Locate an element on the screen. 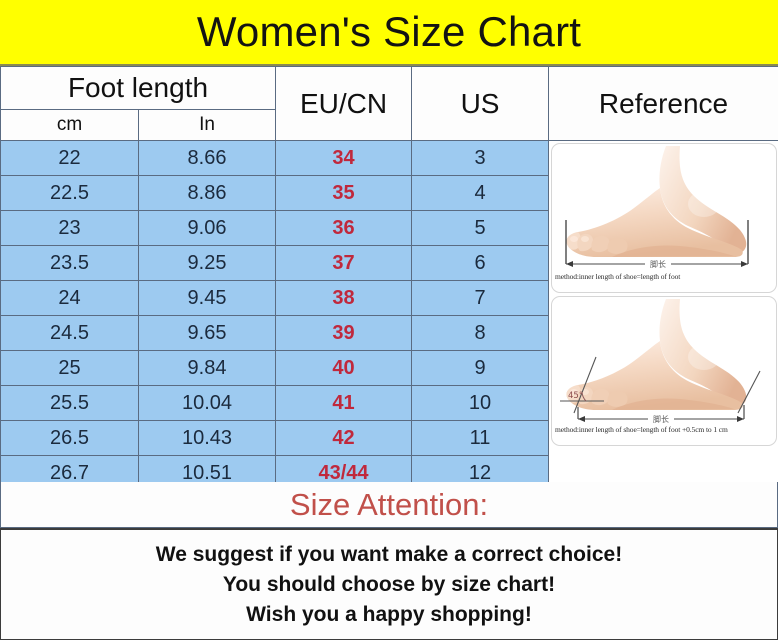  cell-cm: 22 is located at coordinates (69, 158).